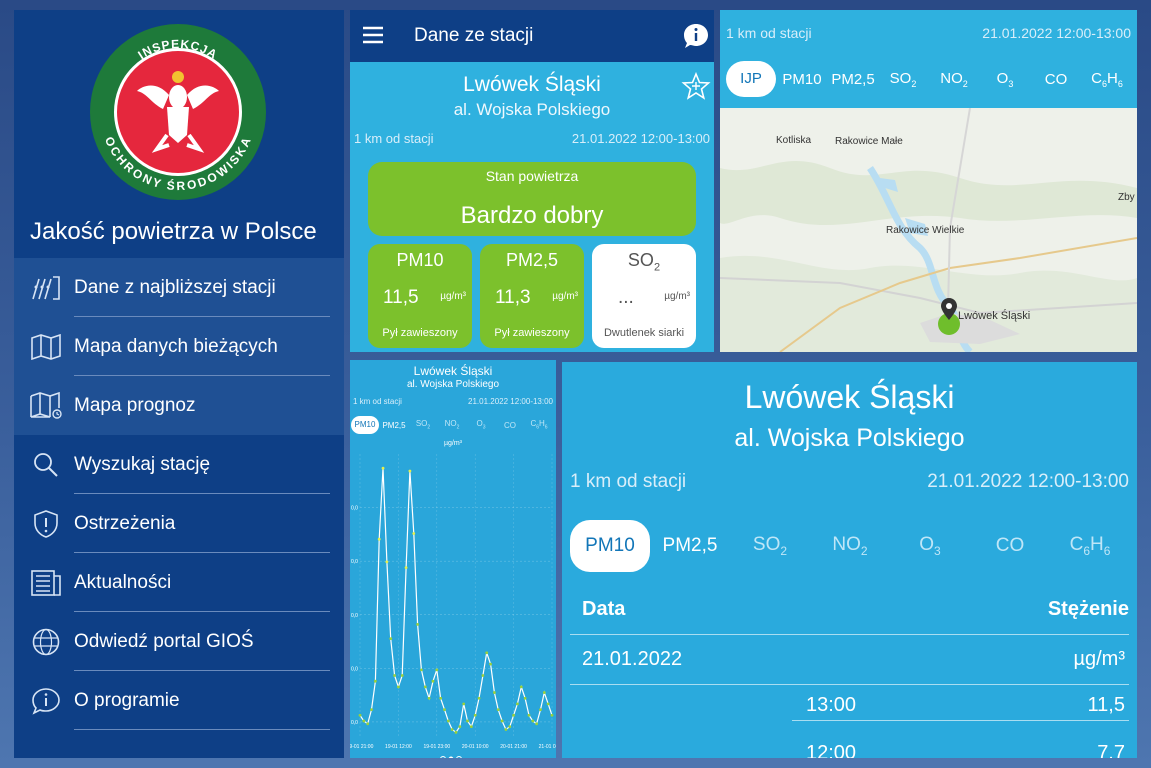 The width and height of the screenshot is (1151, 768). I want to click on app-title: Jakość powietrza w Polsce, so click(173, 231).